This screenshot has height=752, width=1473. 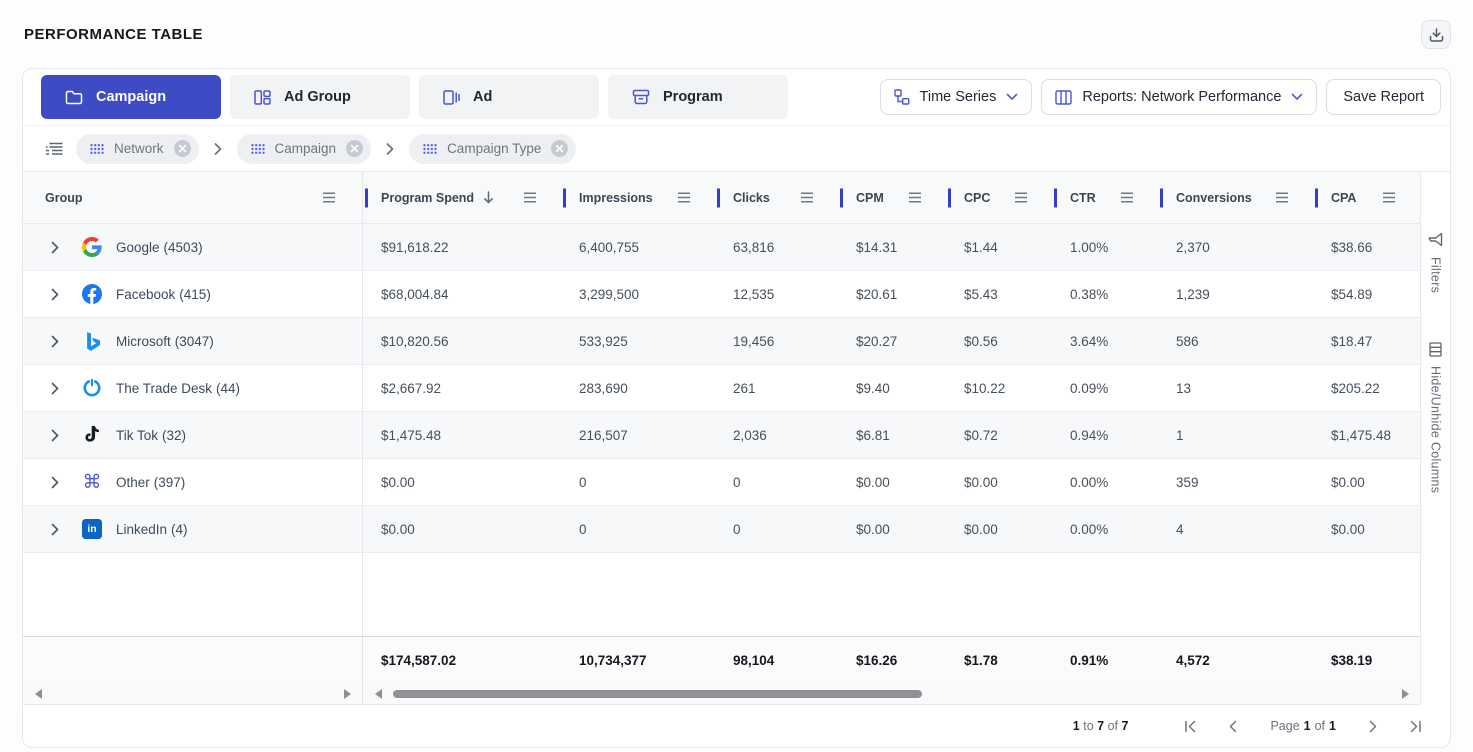 What do you see at coordinates (750, 435) in the screenshot?
I see `cell-clicks: 2,036` at bounding box center [750, 435].